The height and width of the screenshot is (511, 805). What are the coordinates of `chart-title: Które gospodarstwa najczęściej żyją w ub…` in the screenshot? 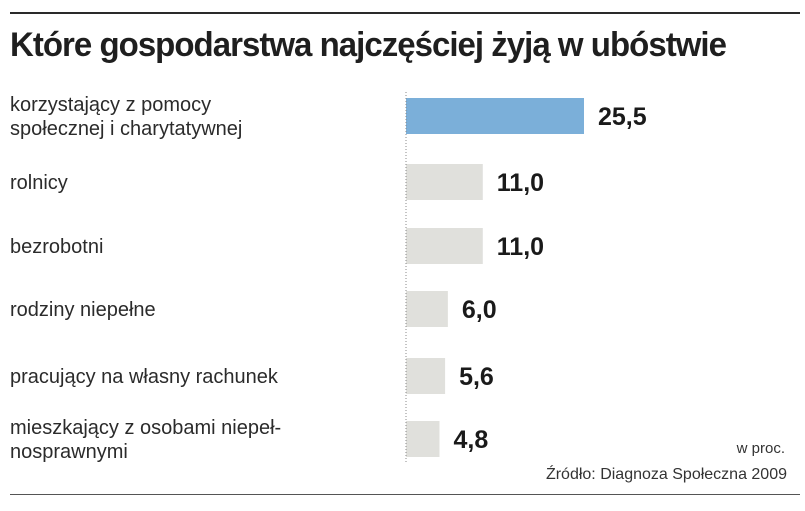 It's located at (368, 45).